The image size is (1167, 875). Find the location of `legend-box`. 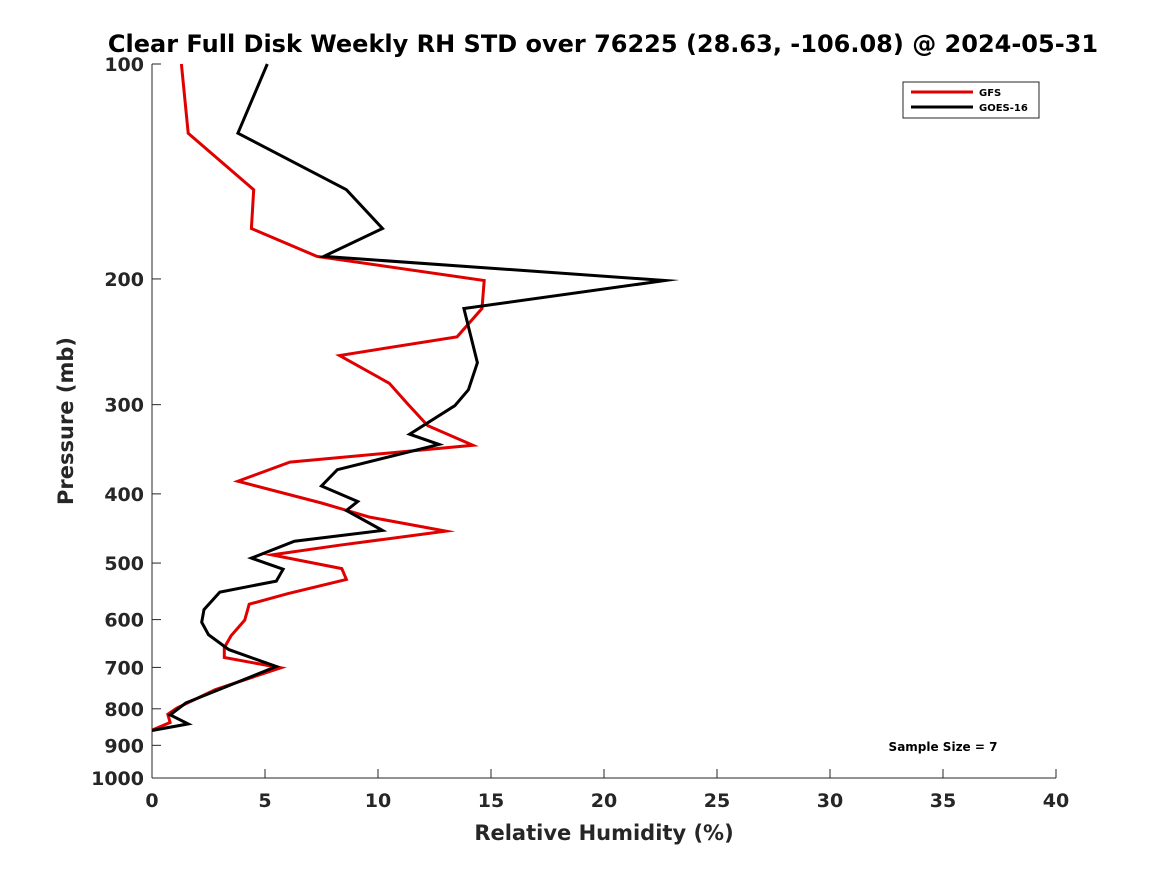

legend-box is located at coordinates (971, 100).